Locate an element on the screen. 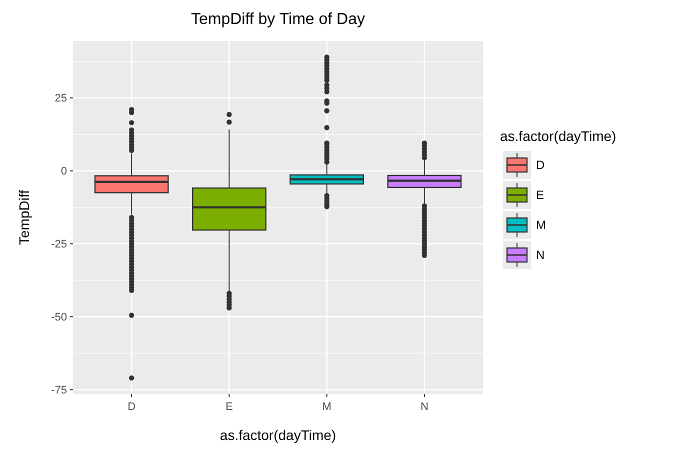 The image size is (673, 449). x-tick-label: E is located at coordinates (229, 407).